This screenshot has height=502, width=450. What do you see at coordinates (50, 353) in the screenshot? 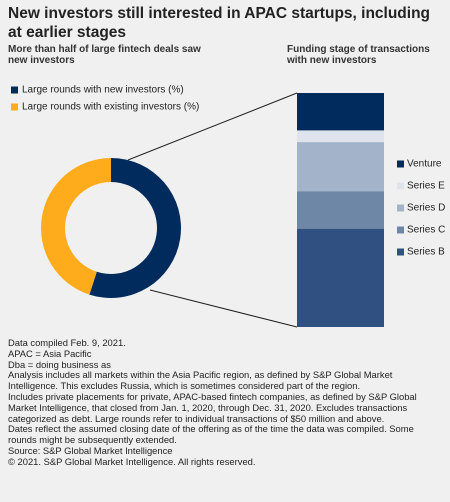
I see `note: APAC = Asia Pacific` at bounding box center [50, 353].